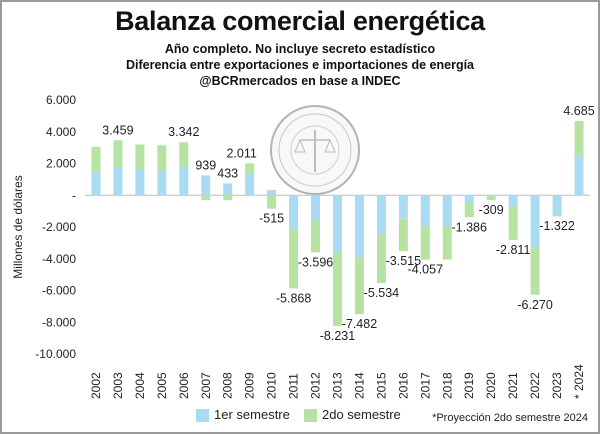 Image resolution: width=600 pixels, height=434 pixels. What do you see at coordinates (118, 181) in the screenshot?
I see `bar-1er-semestre-2003` at bounding box center [118, 181].